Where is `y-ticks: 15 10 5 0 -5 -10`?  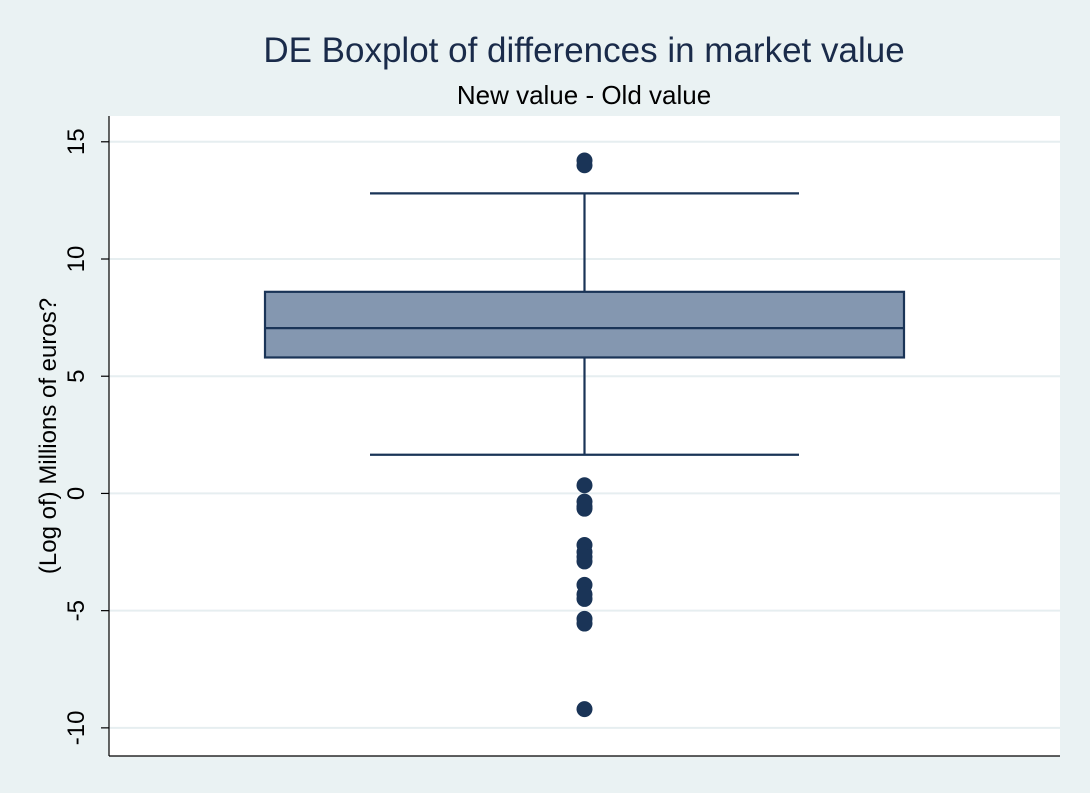 y-ticks: 15 10 5 0 -5 -10 is located at coordinates (86, 436).